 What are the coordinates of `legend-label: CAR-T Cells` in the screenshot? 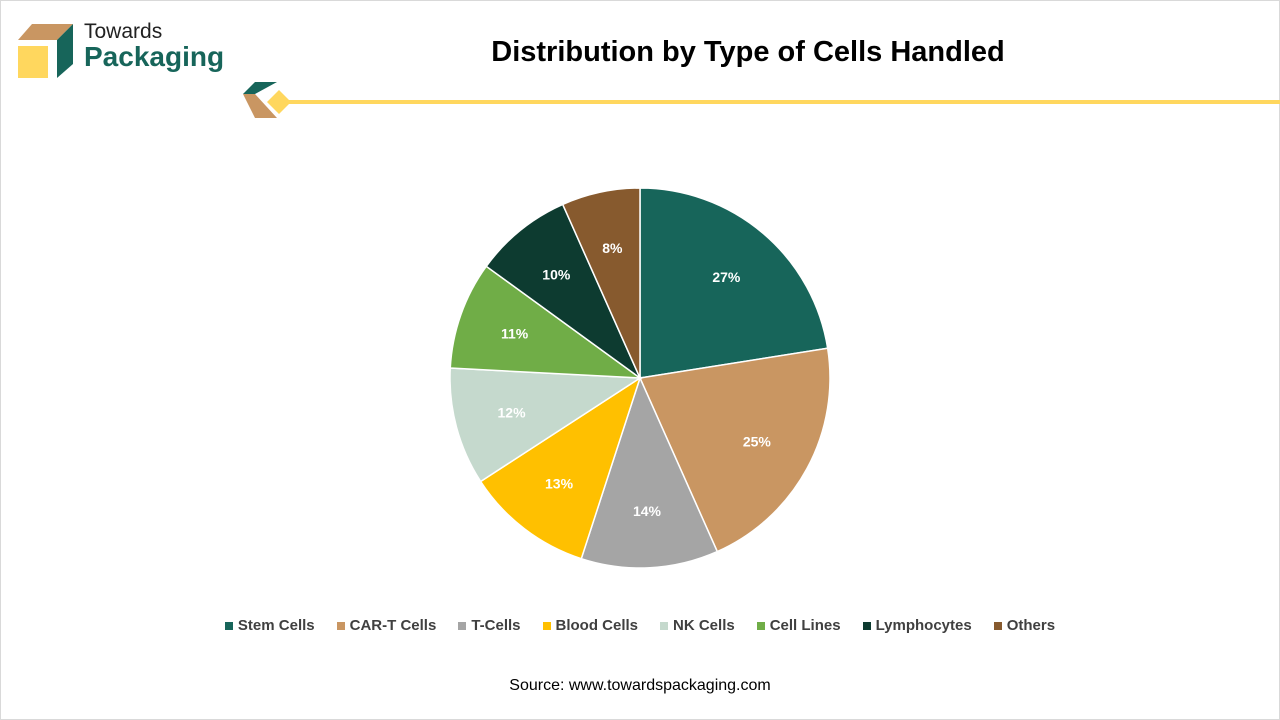 It's located at (393, 625).